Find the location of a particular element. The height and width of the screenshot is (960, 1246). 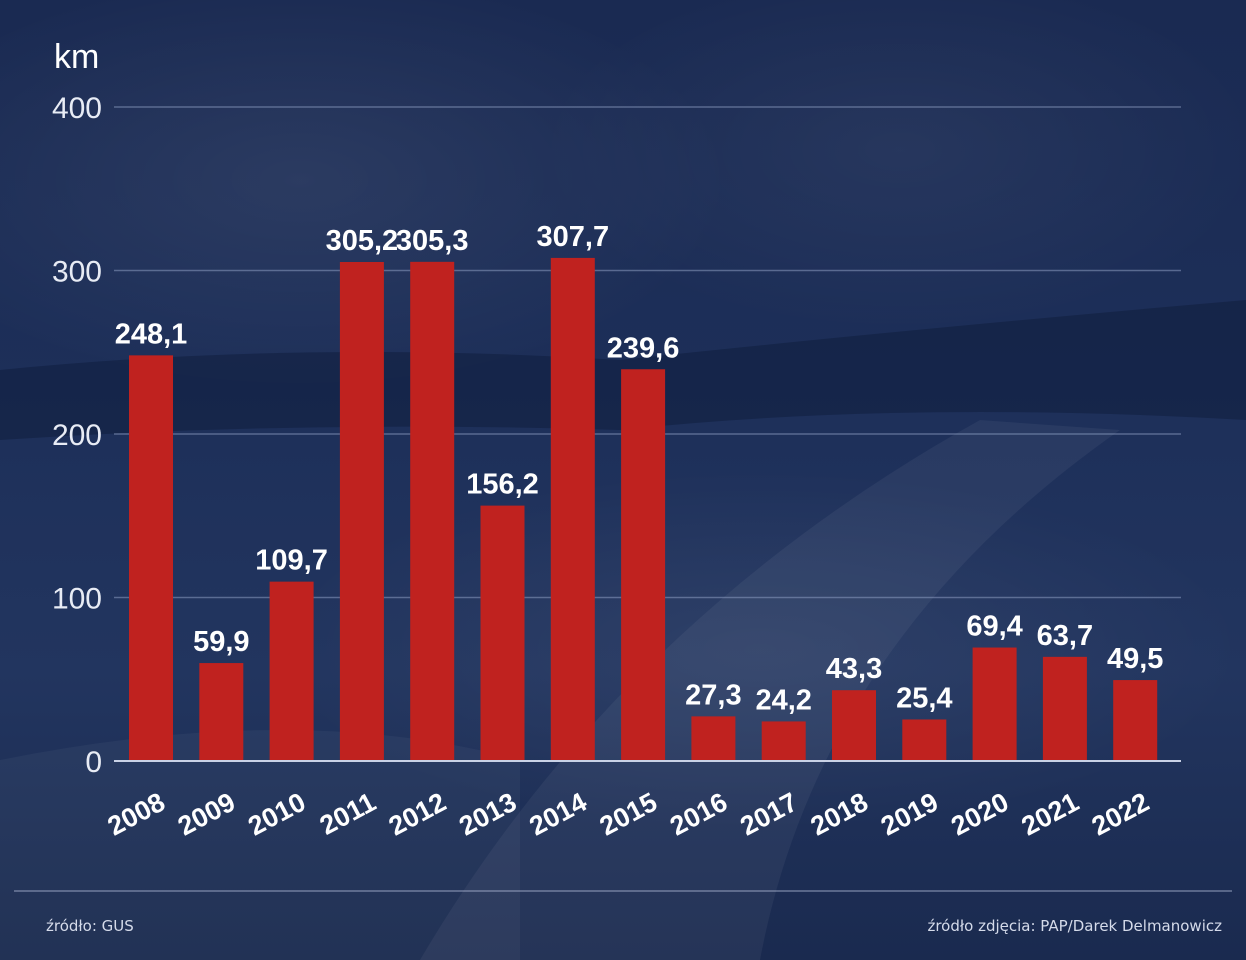

value-label-2012: 305,3 is located at coordinates (432, 241).